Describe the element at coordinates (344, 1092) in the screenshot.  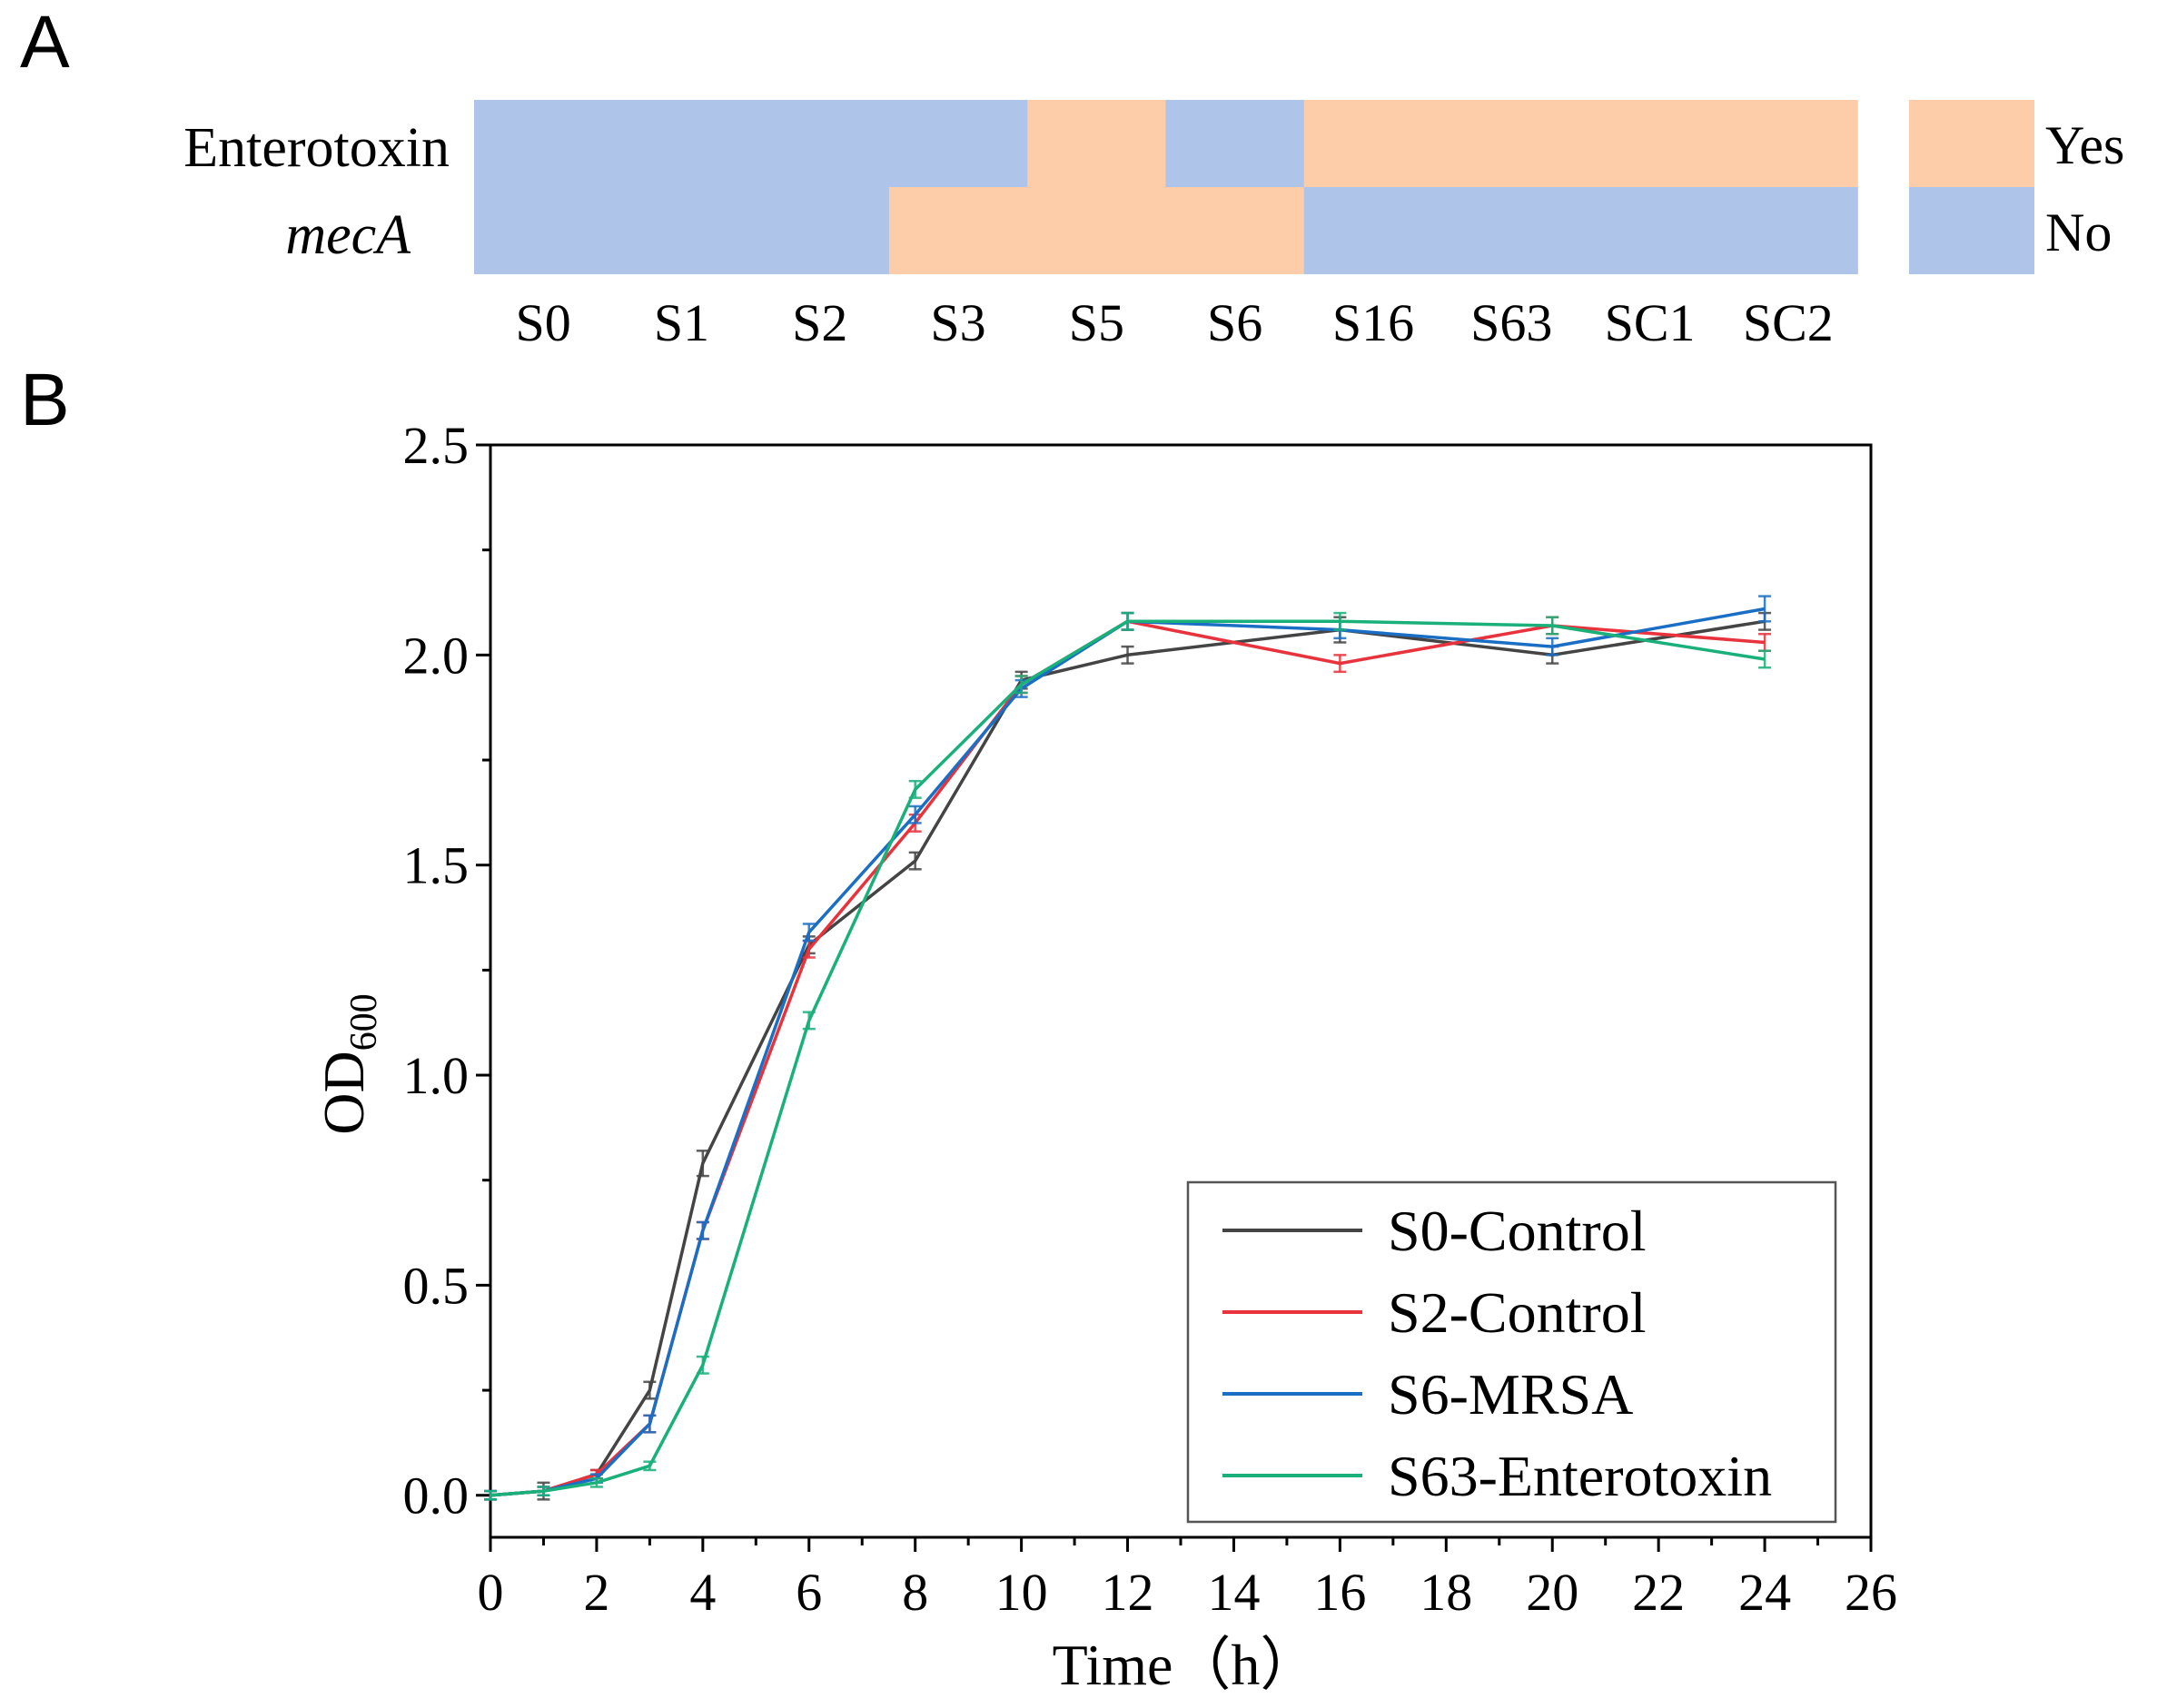
I see `y-axis-label-main: OD` at that location.